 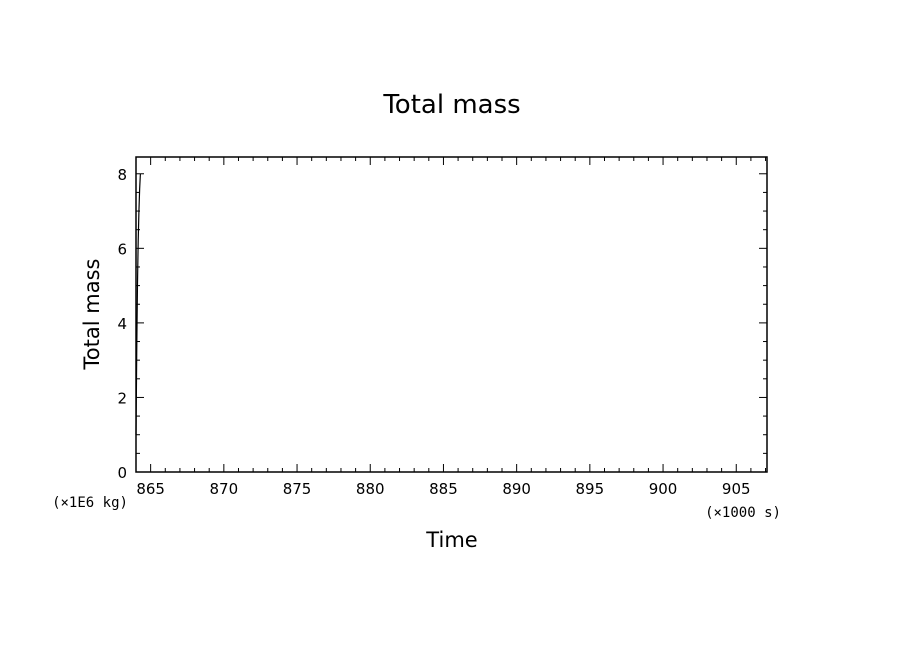 What do you see at coordinates (743, 513) in the screenshot?
I see `x-axis-unit: (×1000 s)` at bounding box center [743, 513].